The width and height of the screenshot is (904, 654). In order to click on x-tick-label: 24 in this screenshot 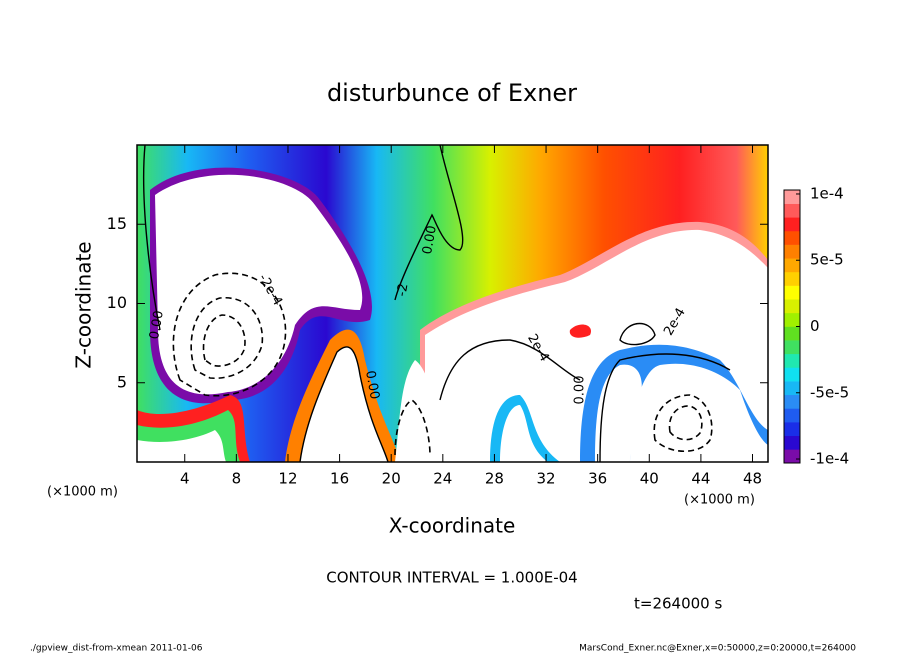, I will do `click(442, 479)`.